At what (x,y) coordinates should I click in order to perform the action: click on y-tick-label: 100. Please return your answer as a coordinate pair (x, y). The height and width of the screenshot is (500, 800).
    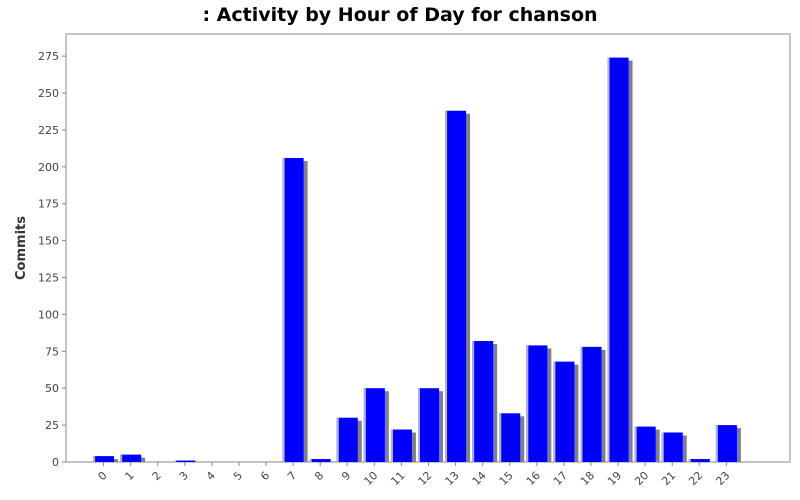
    Looking at the image, I should click on (48, 314).